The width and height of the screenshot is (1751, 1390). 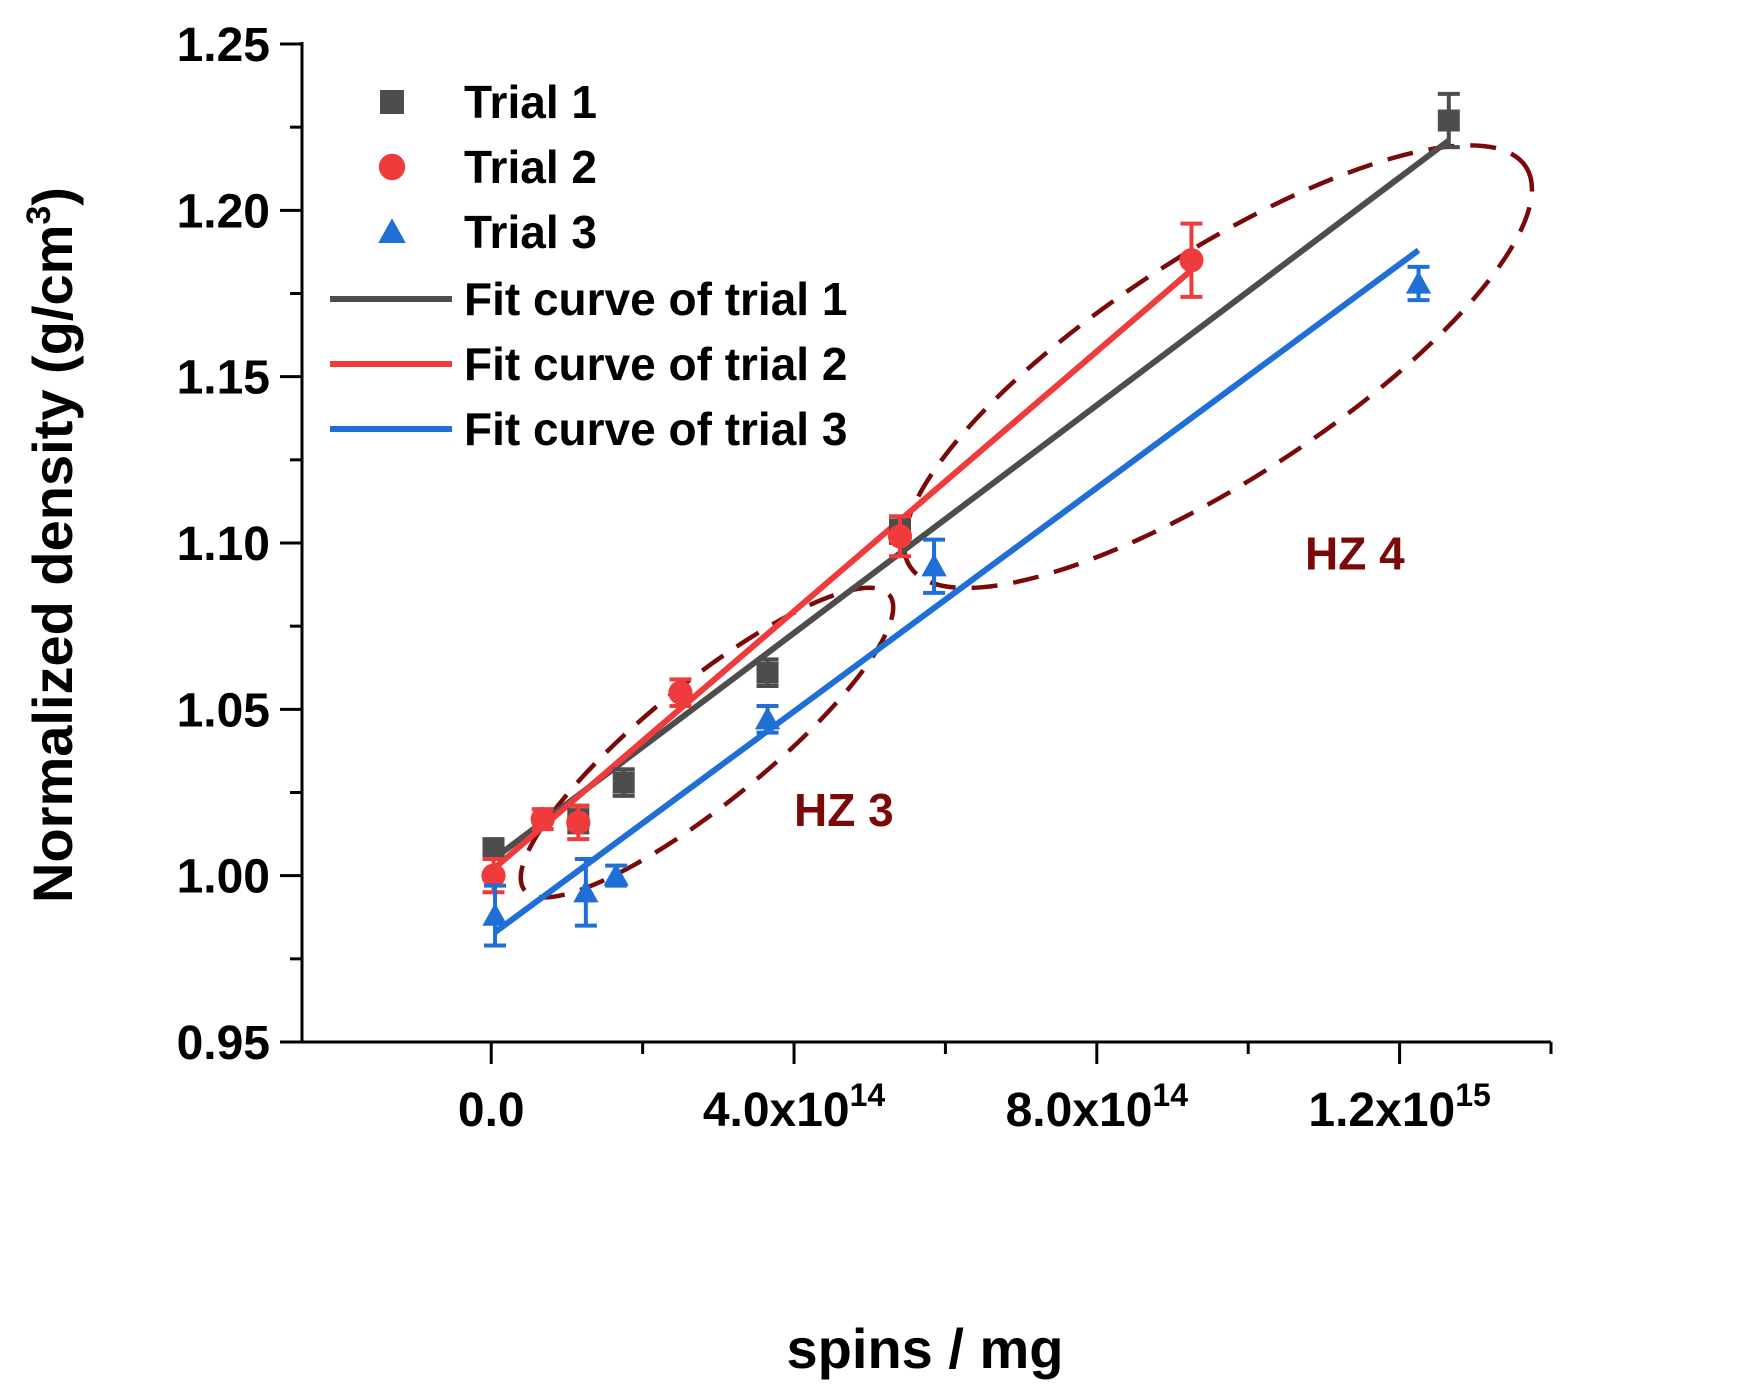 I want to click on zone-label-1: HZ 3, so click(x=844, y=810).